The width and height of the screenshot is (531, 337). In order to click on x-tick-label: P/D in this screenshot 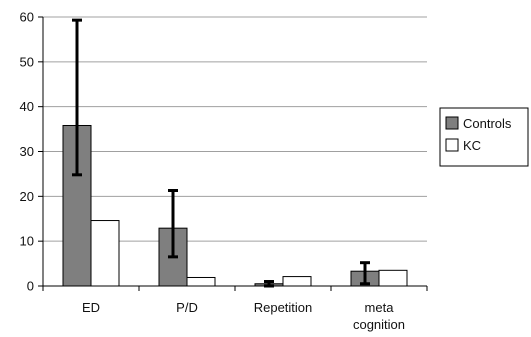, I will do `click(187, 307)`.